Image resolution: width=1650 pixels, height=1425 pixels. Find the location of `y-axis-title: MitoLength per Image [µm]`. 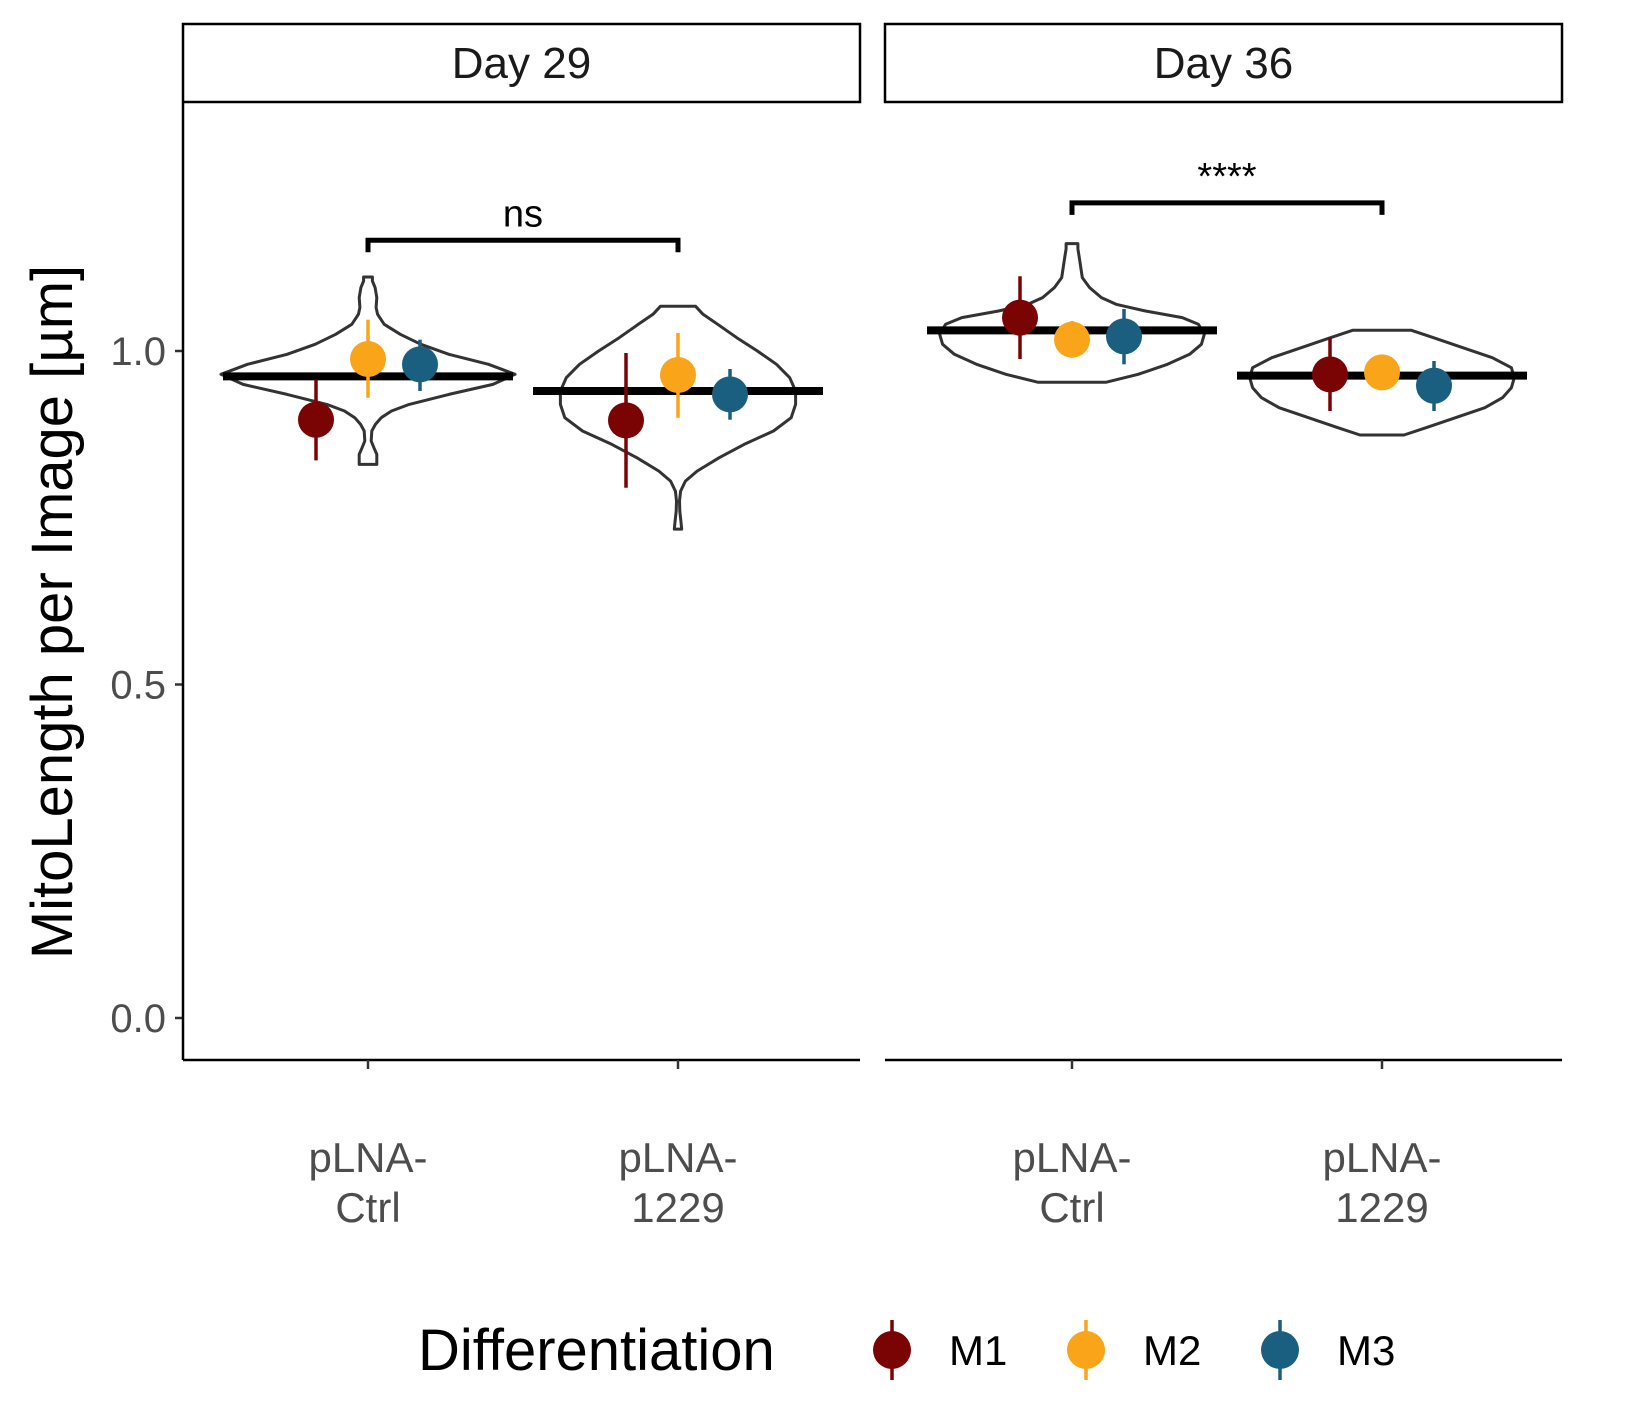

y-axis-title: MitoLength per Image [µm] is located at coordinates (52, 612).